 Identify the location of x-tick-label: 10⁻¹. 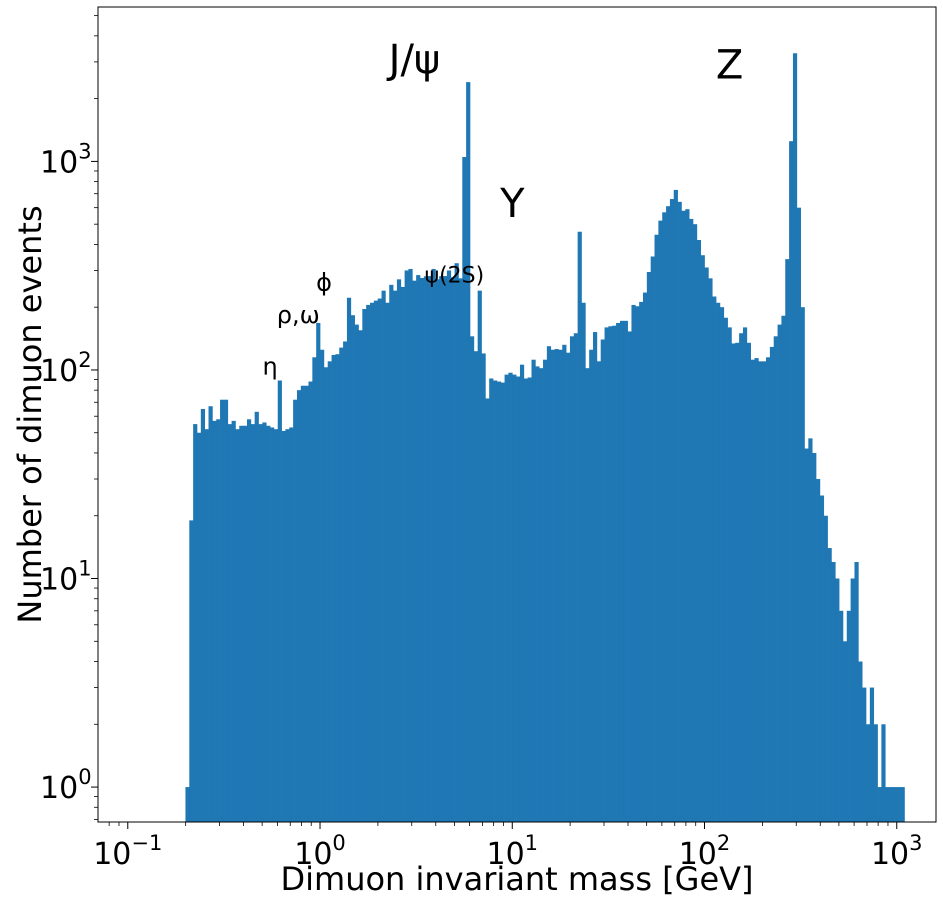
(127, 851).